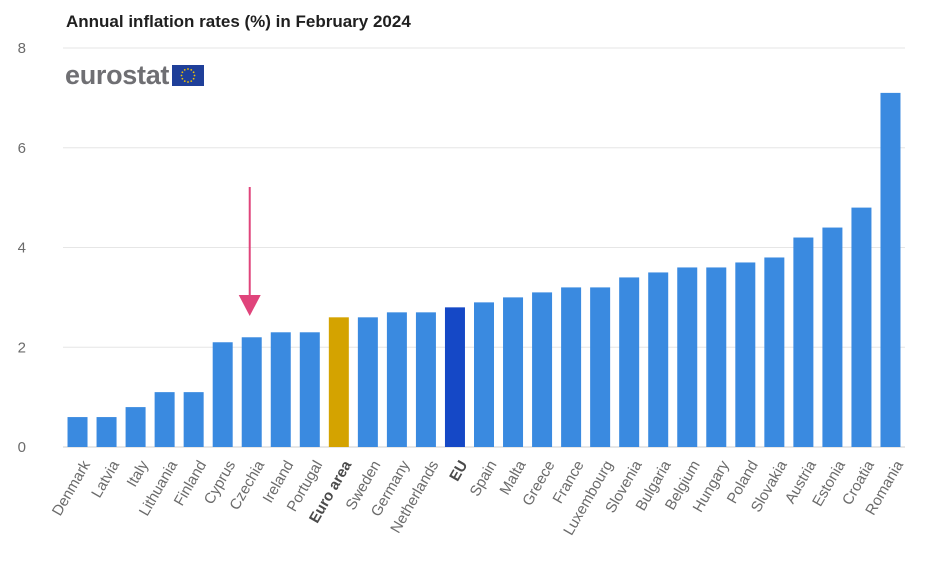  I want to click on bar-eu, so click(454, 377).